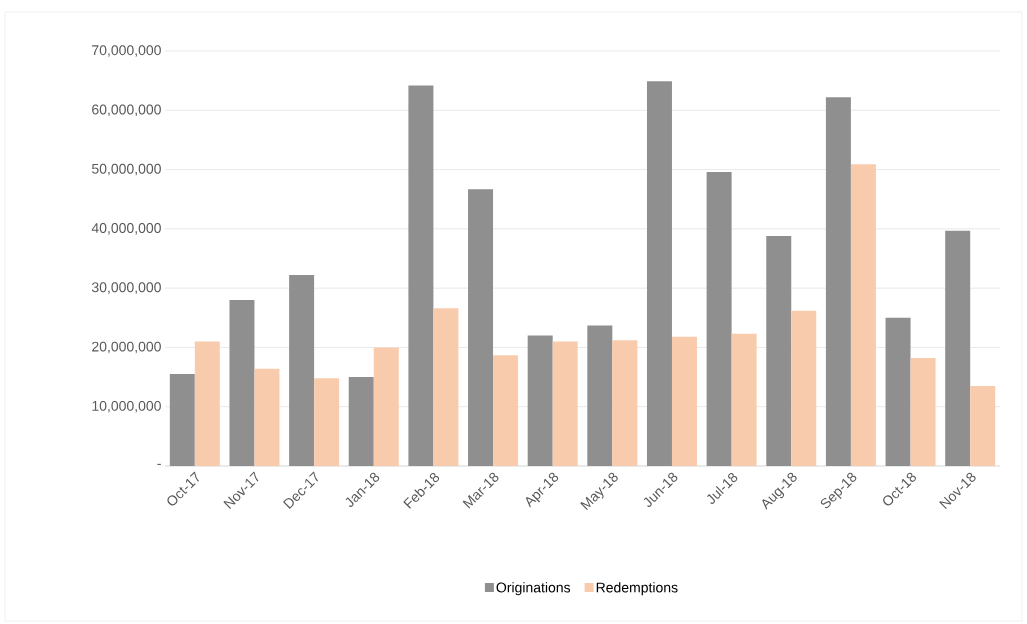  Describe the element at coordinates (126, 406) in the screenshot. I see `y-tick-label: 10,000,000` at that location.